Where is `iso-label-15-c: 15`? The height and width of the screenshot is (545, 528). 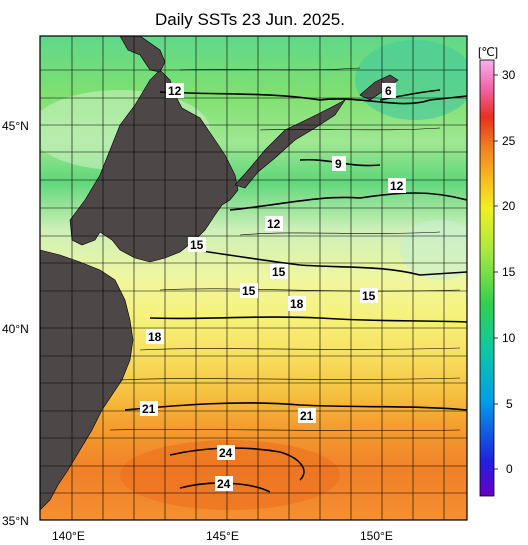
iso-label-15-c: 15 is located at coordinates (279, 272).